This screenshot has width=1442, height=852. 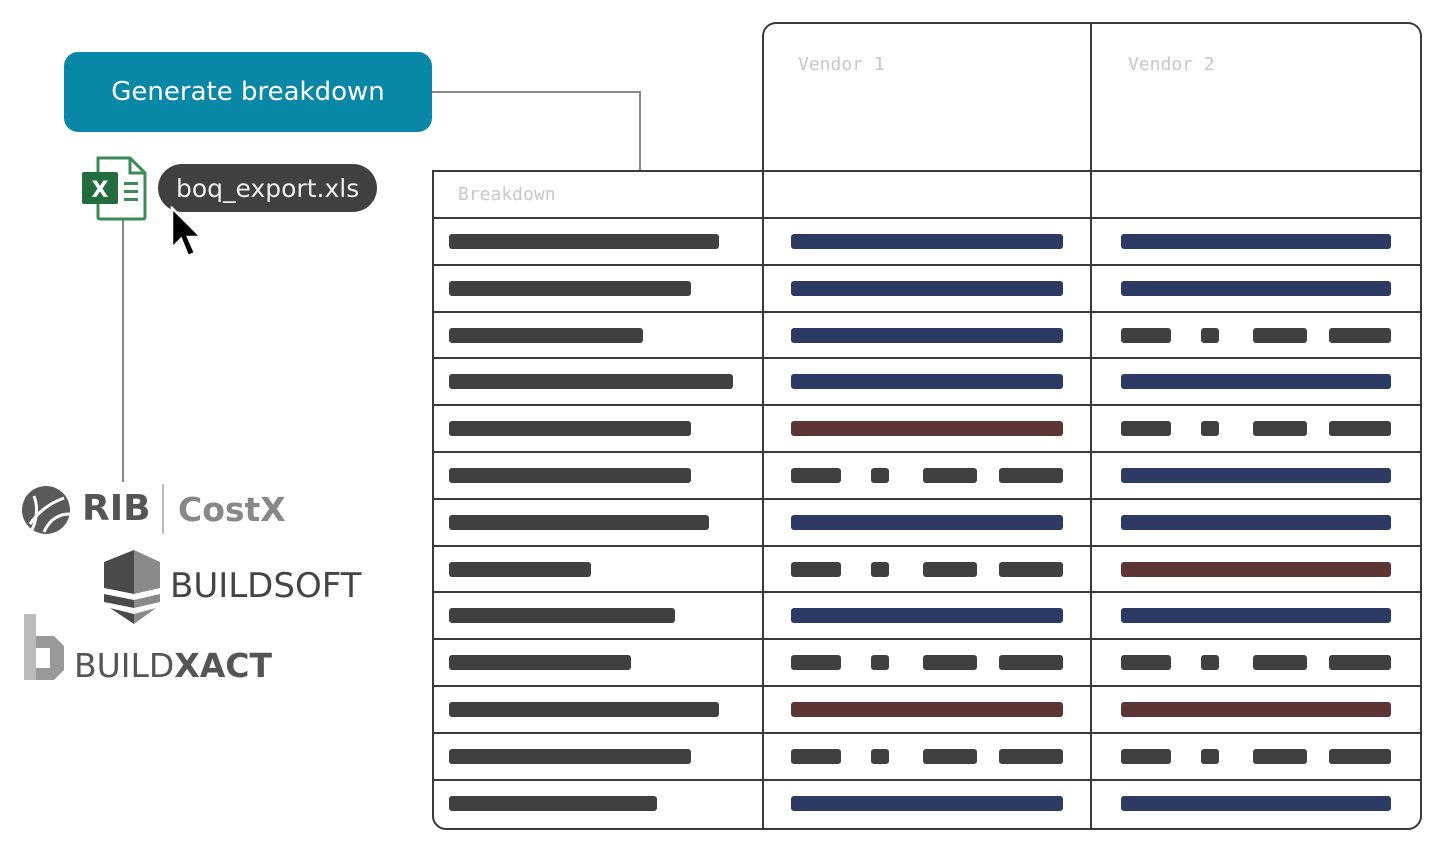 What do you see at coordinates (100, 190) in the screenshot?
I see `svg-text: X` at bounding box center [100, 190].